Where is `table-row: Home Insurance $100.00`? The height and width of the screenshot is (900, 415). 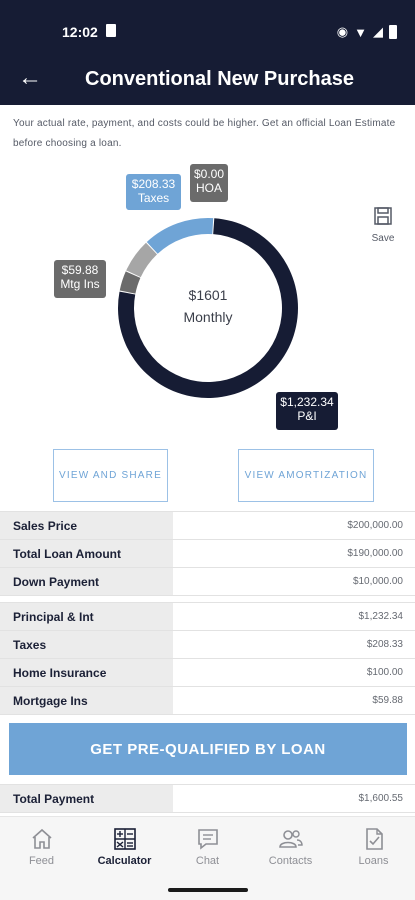 table-row: Home Insurance $100.00 is located at coordinates (207, 673).